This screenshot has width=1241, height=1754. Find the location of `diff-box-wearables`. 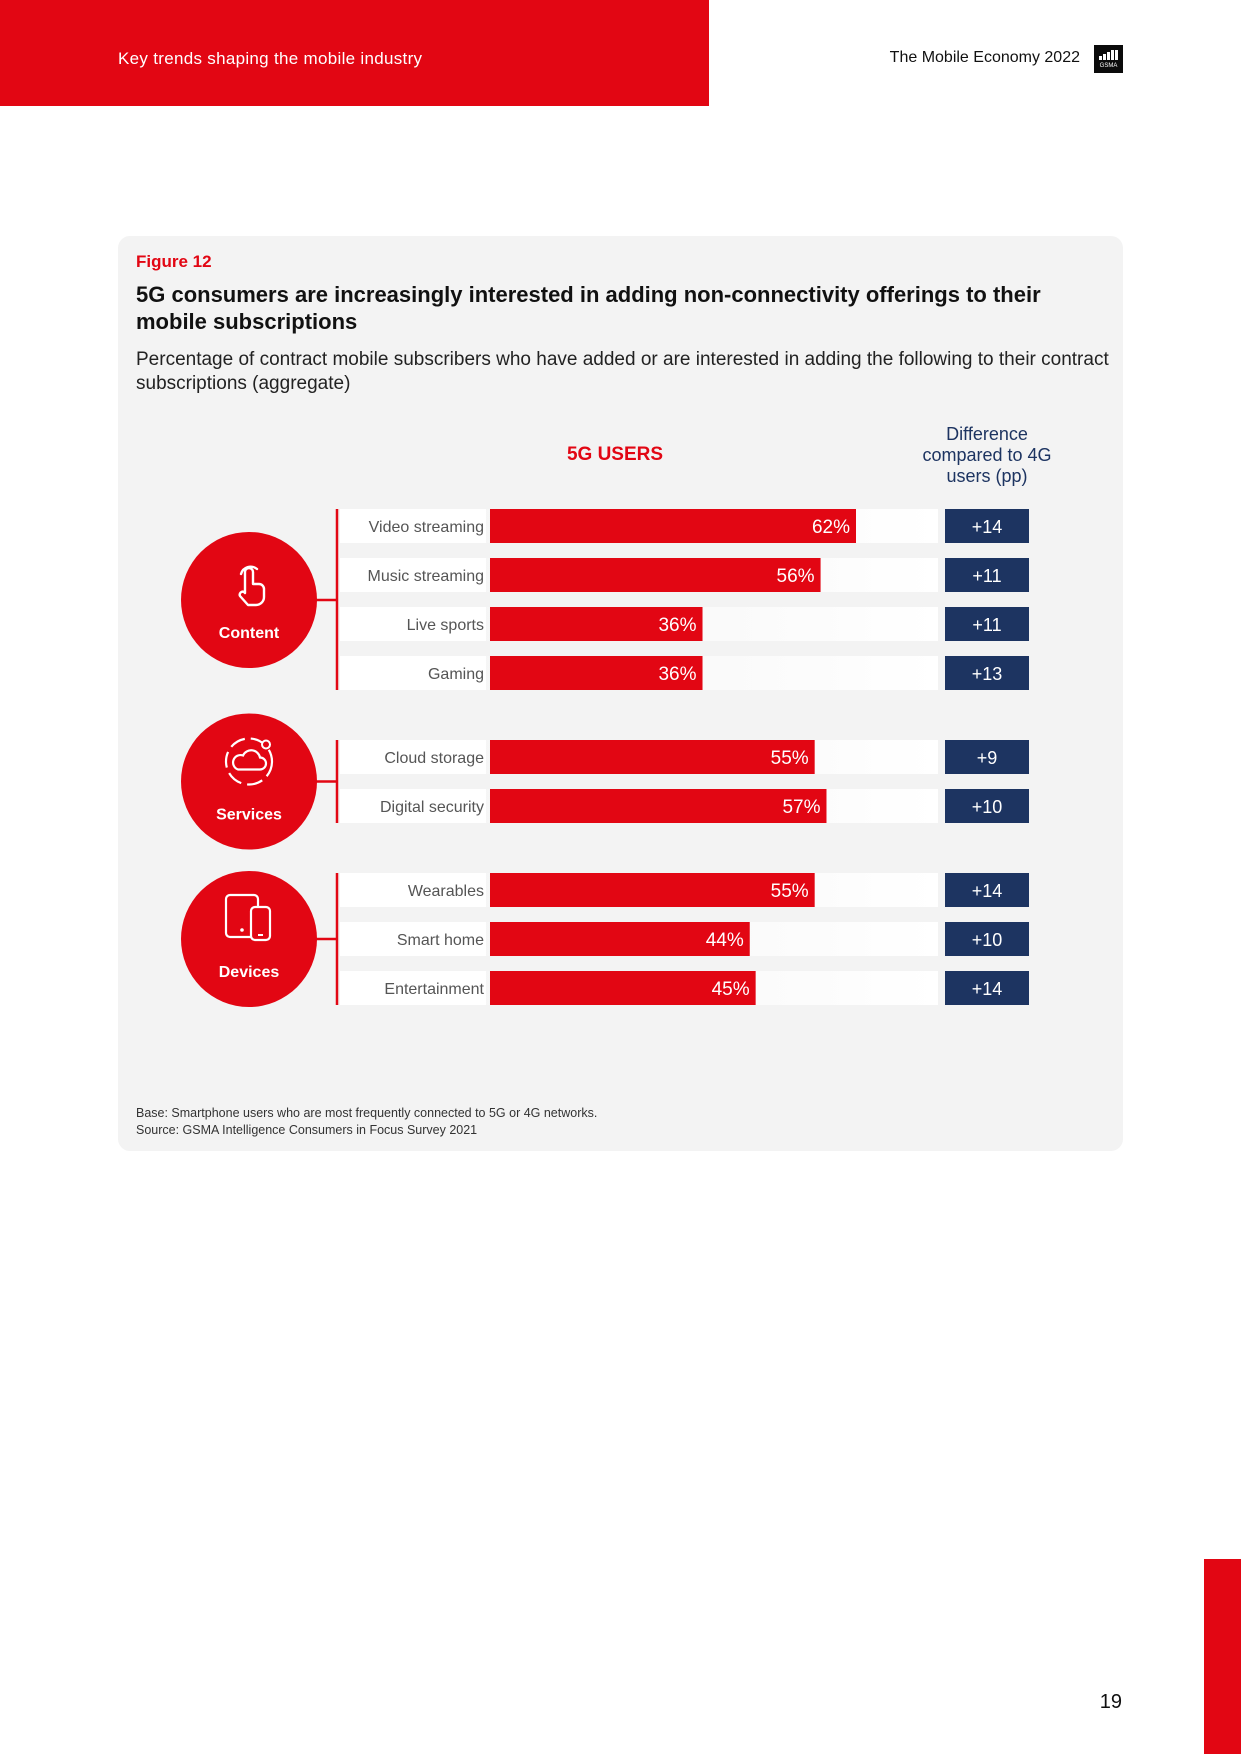

diff-box-wearables is located at coordinates (987, 890).